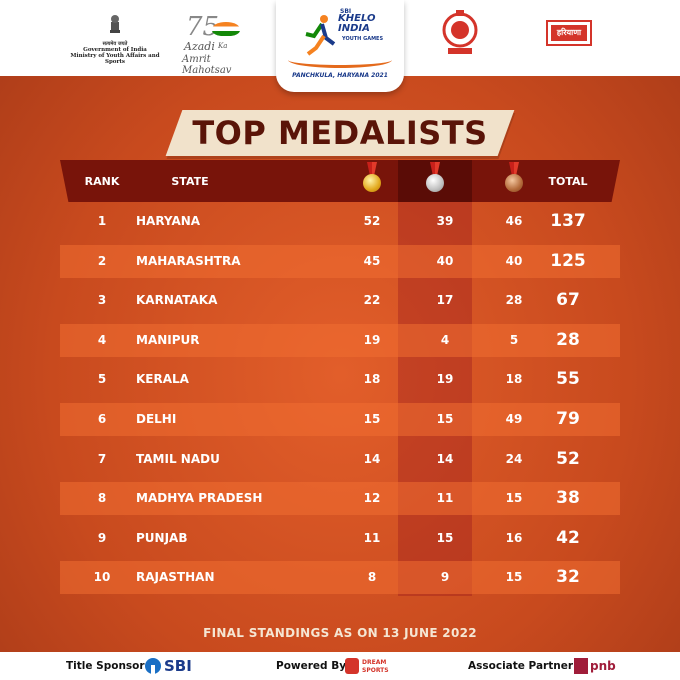 This screenshot has height=680, width=680. I want to click on silver-ribbon, so click(435, 169).